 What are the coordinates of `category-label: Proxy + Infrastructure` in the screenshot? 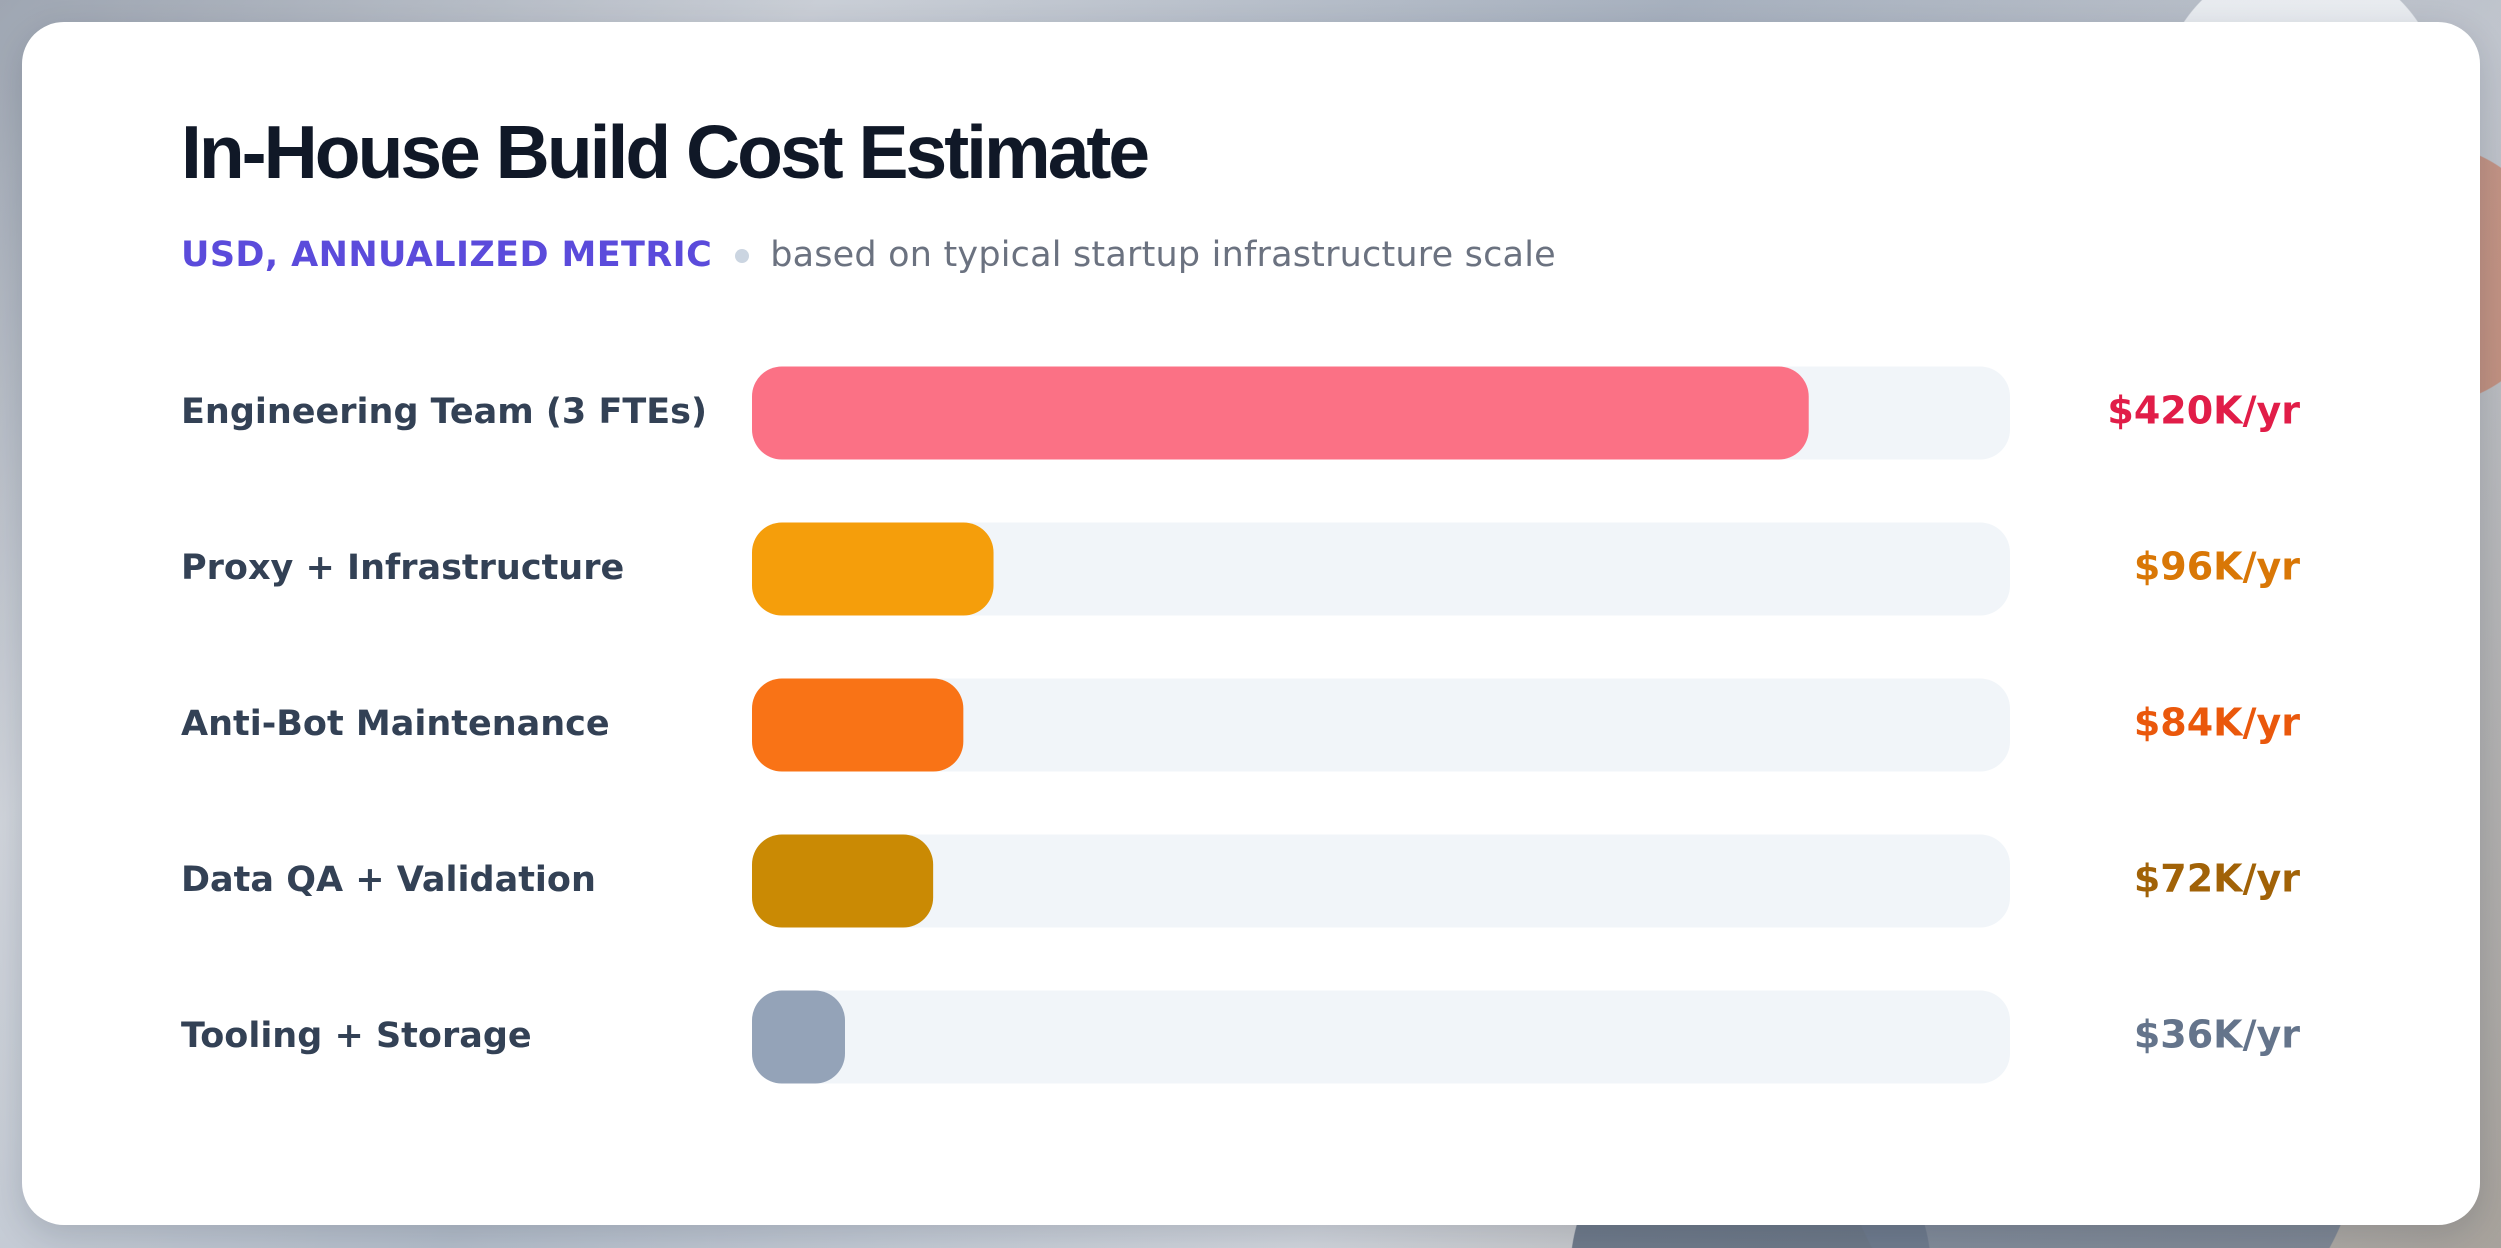 It's located at (402, 568).